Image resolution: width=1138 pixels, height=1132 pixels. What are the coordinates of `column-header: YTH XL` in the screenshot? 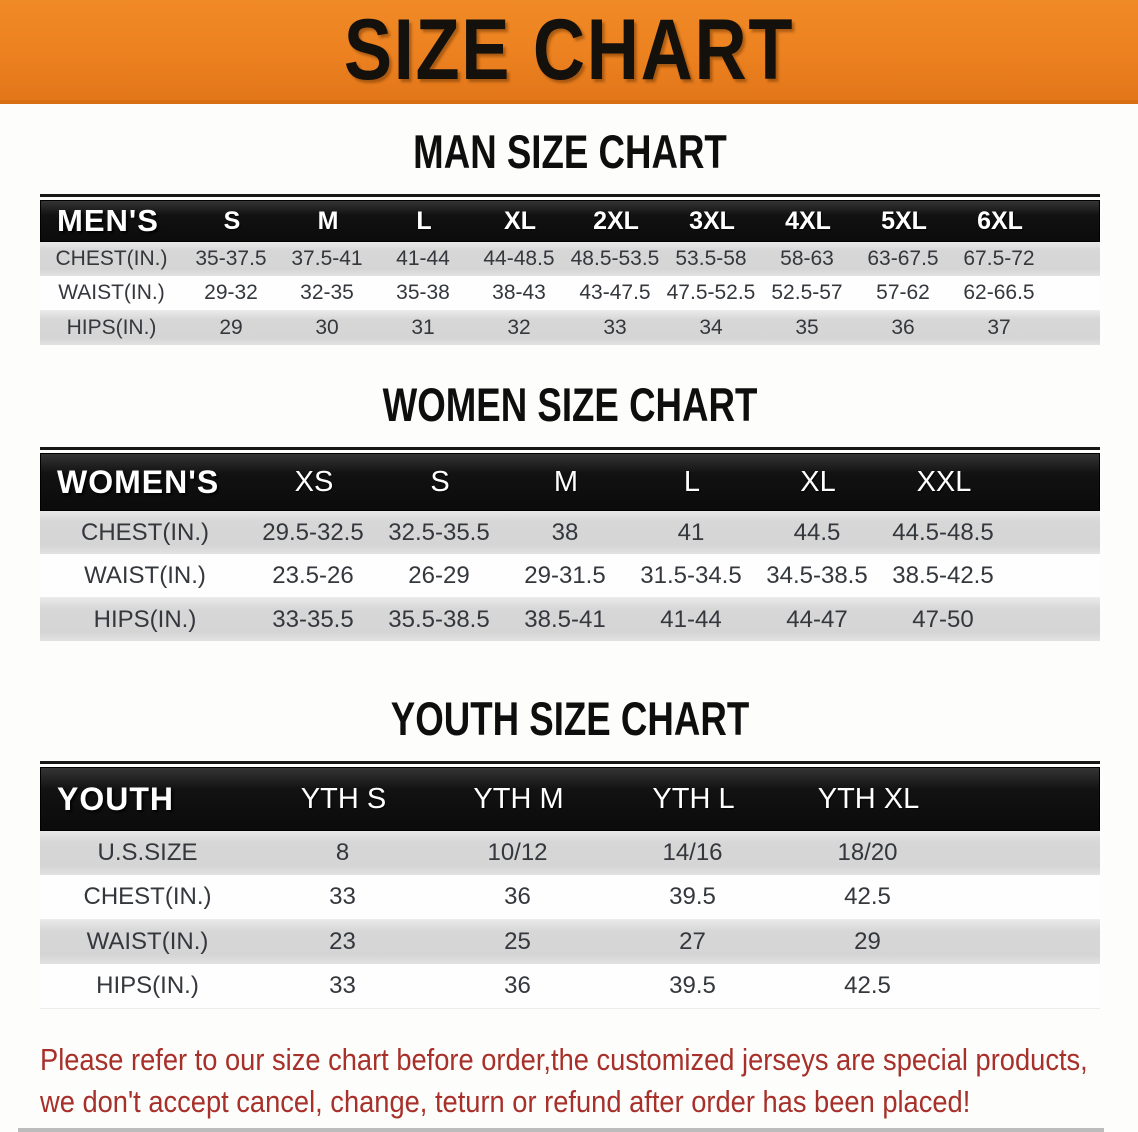 It's located at (868, 798).